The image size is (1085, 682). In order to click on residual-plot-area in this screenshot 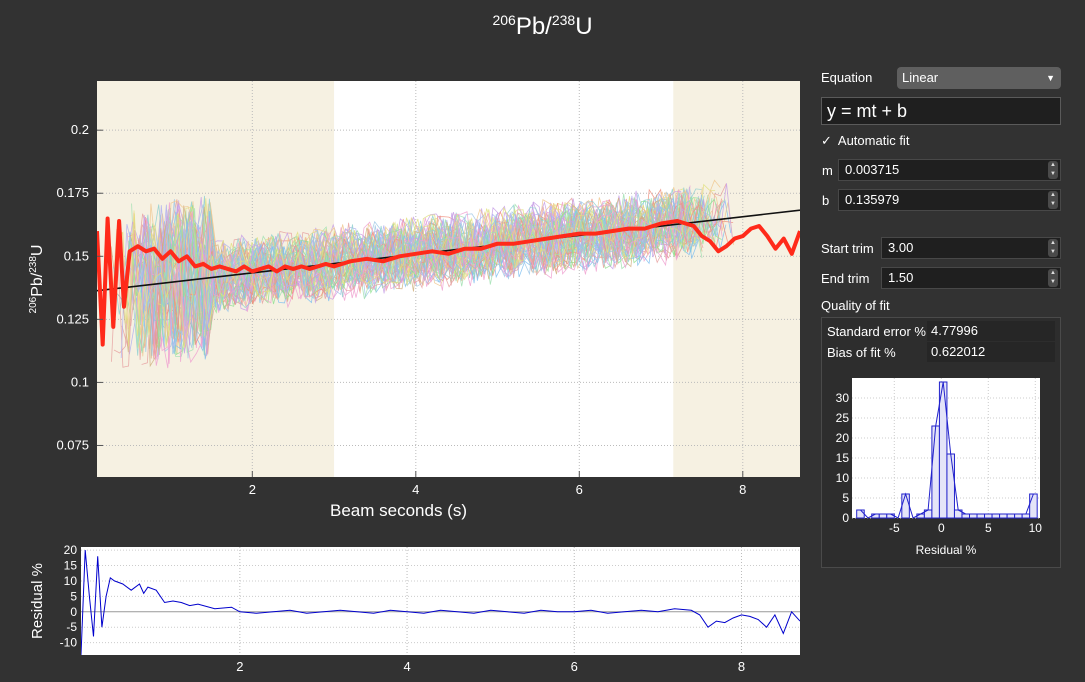, I will do `click(440, 601)`.